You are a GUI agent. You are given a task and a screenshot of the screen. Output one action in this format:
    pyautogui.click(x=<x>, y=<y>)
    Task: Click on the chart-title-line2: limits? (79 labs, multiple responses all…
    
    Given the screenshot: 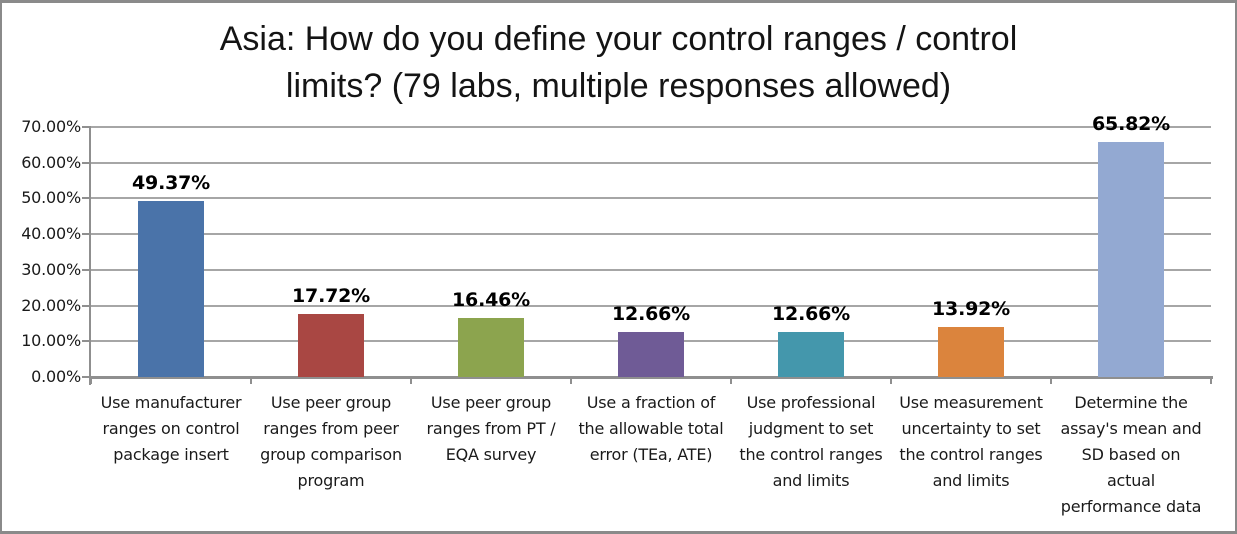 What is the action you would take?
    pyautogui.click(x=618, y=86)
    